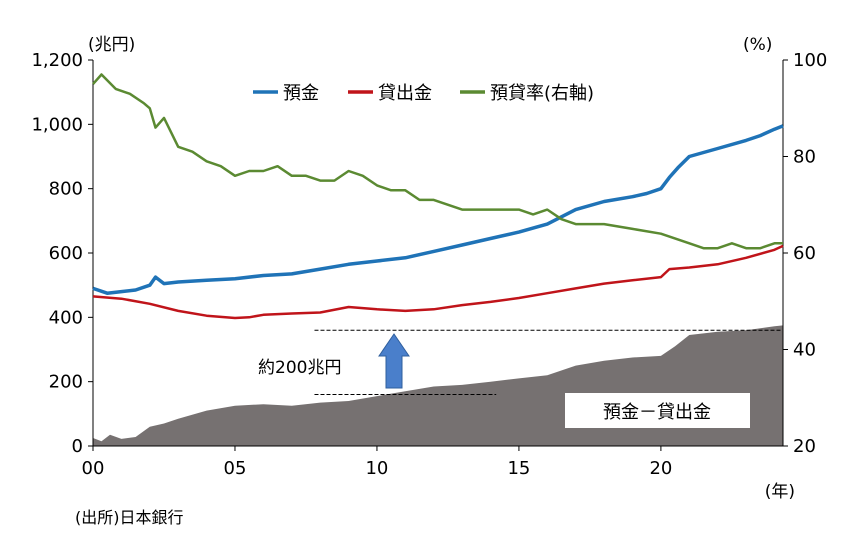  I want to click on left-tick-label: 600, so click(66, 253).